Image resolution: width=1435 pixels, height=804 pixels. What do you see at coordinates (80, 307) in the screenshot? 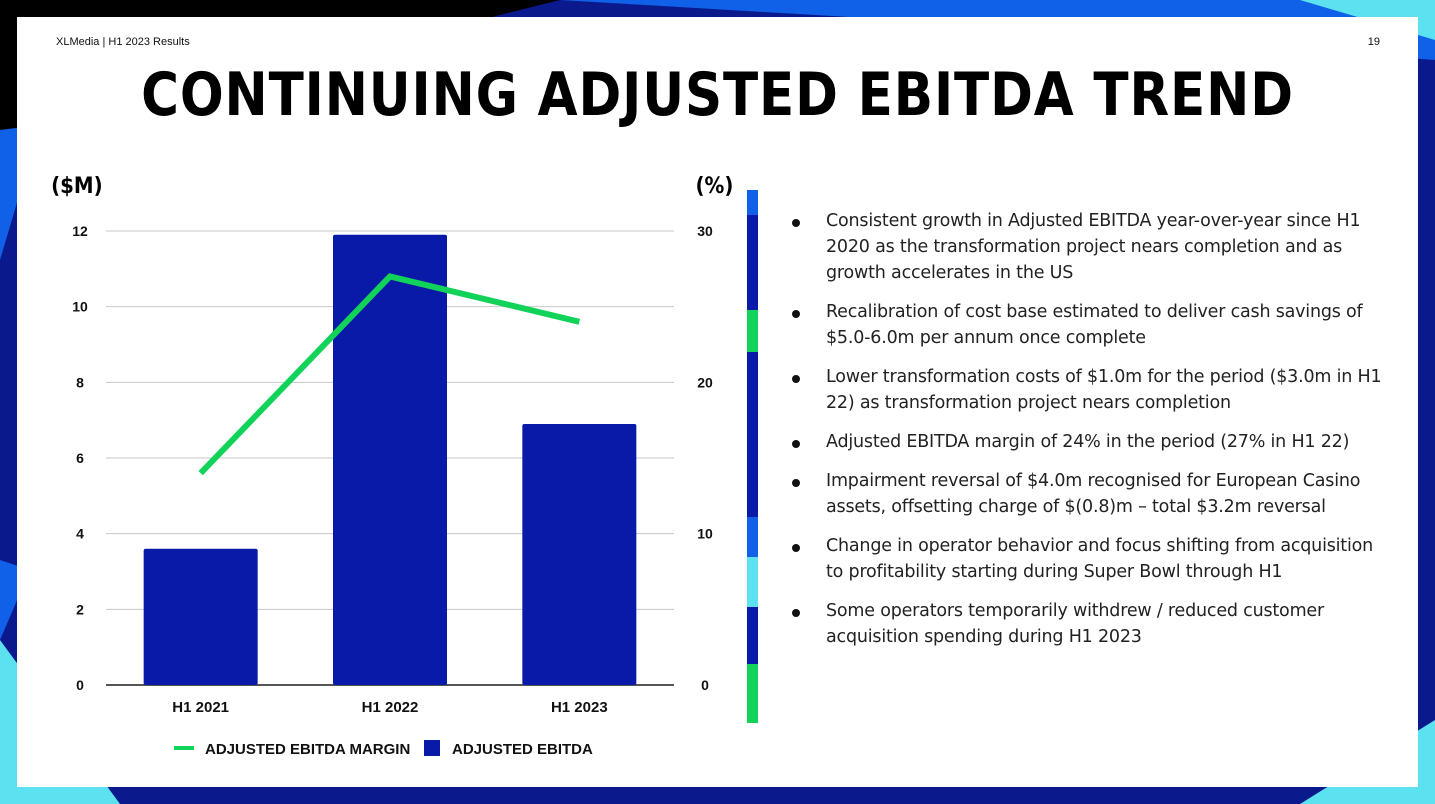
I see `y-left-tick-label: 10` at bounding box center [80, 307].